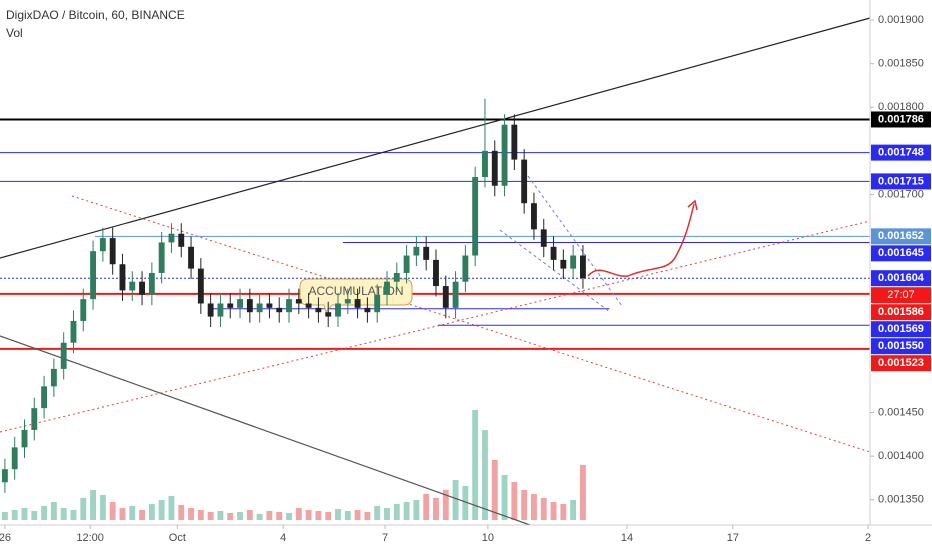 The height and width of the screenshot is (550, 932). I want to click on price-tag-label: 0.001645, so click(901, 253).